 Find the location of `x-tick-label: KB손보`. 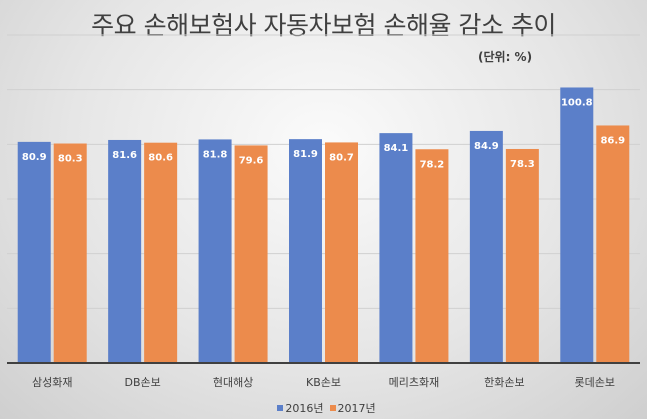

x-tick-label: KB손보 is located at coordinates (323, 382).